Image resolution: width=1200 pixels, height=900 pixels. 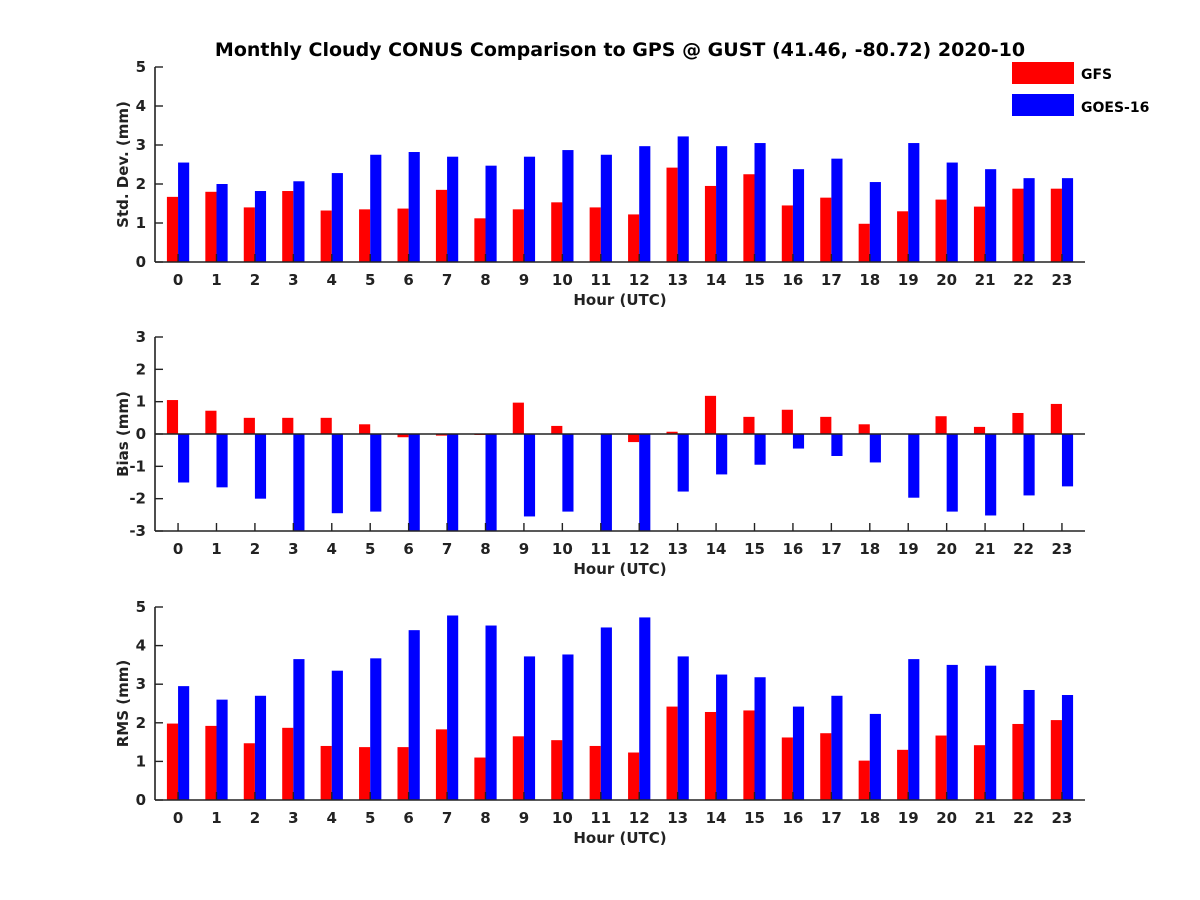 What do you see at coordinates (600, 818) in the screenshot?
I see `x-tick-label-rms: 11` at bounding box center [600, 818].